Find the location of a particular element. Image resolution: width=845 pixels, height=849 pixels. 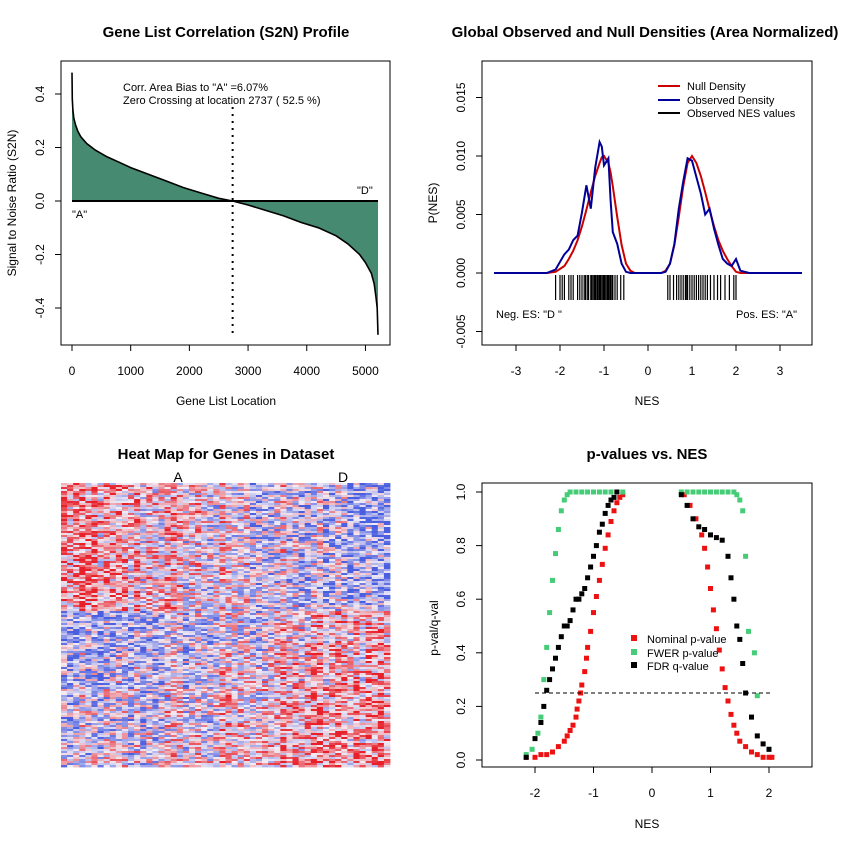

y-tick-label: 0.010 is located at coordinates (461, 156).